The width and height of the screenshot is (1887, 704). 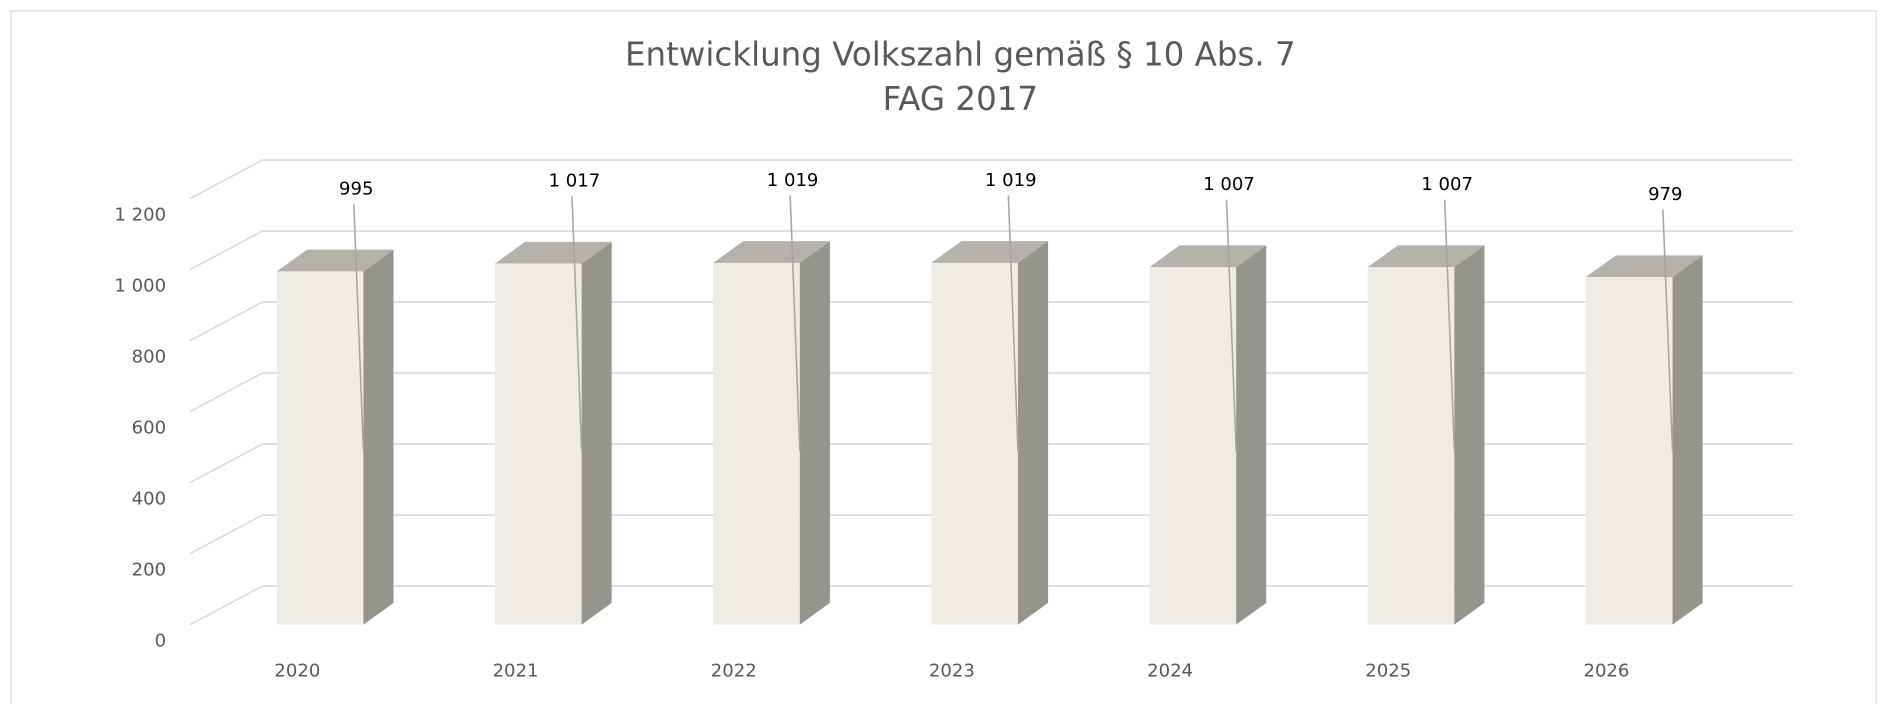 I want to click on y-tick-label: 0, so click(x=160, y=640).